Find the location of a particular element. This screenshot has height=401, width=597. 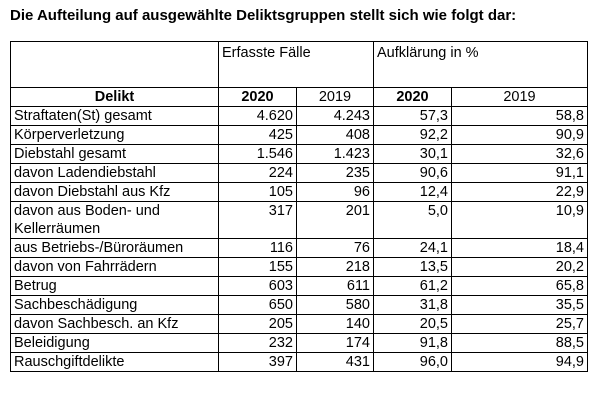

table-row: Körperverletzung 425 408 92,2 90,9 is located at coordinates (299, 135).